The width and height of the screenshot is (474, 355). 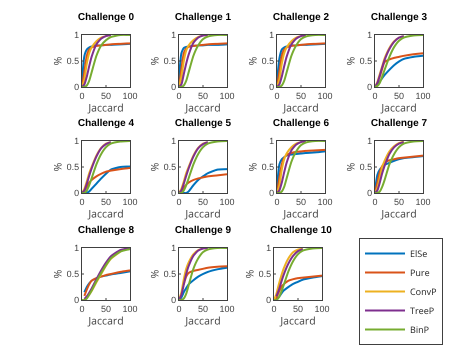 What do you see at coordinates (106, 17) in the screenshot?
I see `chart-title: Challenge 0` at bounding box center [106, 17].